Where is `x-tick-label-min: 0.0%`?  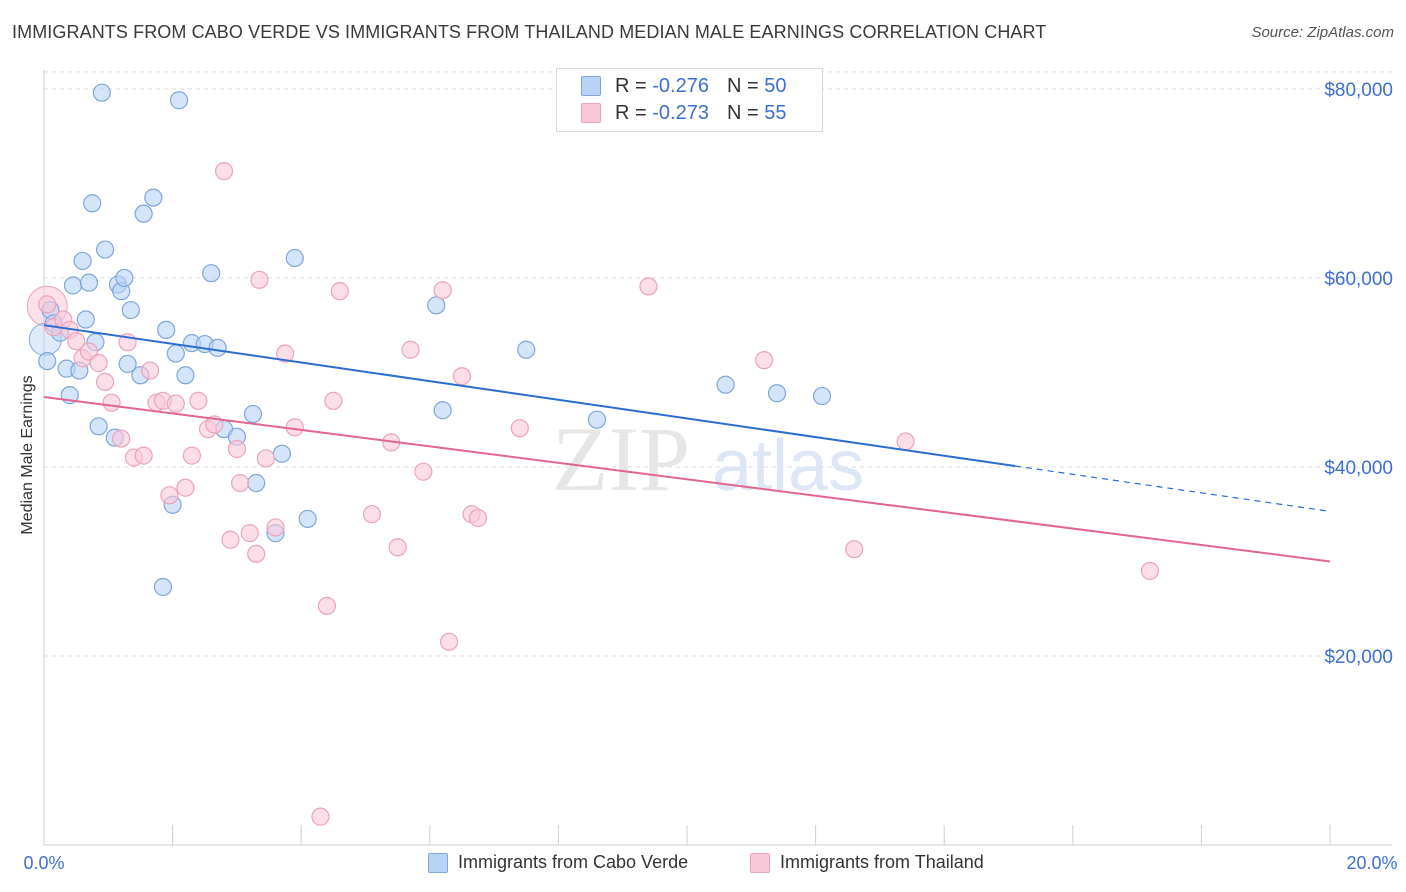 x-tick-label-min: 0.0% is located at coordinates (43, 863).